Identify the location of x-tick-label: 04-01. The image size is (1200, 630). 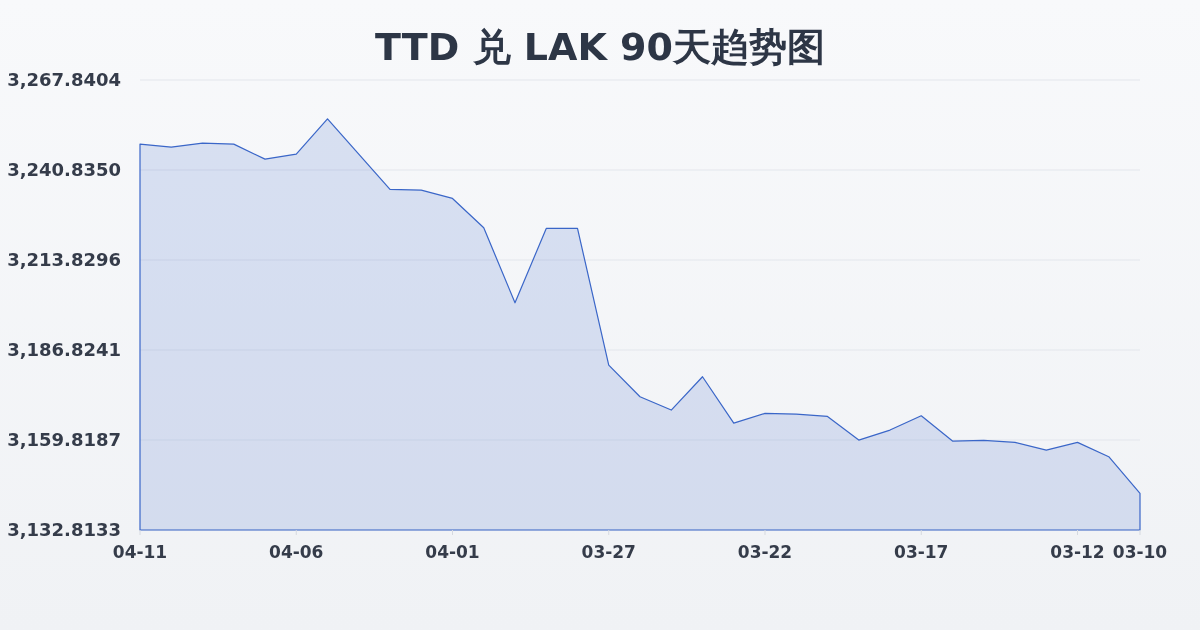
(452, 552).